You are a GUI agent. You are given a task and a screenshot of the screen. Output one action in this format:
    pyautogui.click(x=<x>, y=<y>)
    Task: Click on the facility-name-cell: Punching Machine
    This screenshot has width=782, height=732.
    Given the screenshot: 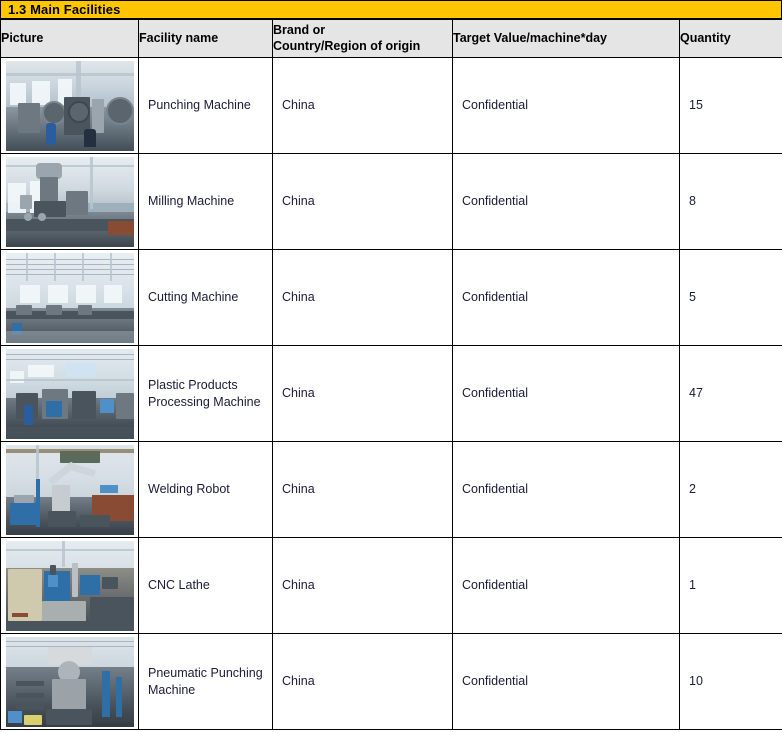 What is the action you would take?
    pyautogui.click(x=205, y=105)
    